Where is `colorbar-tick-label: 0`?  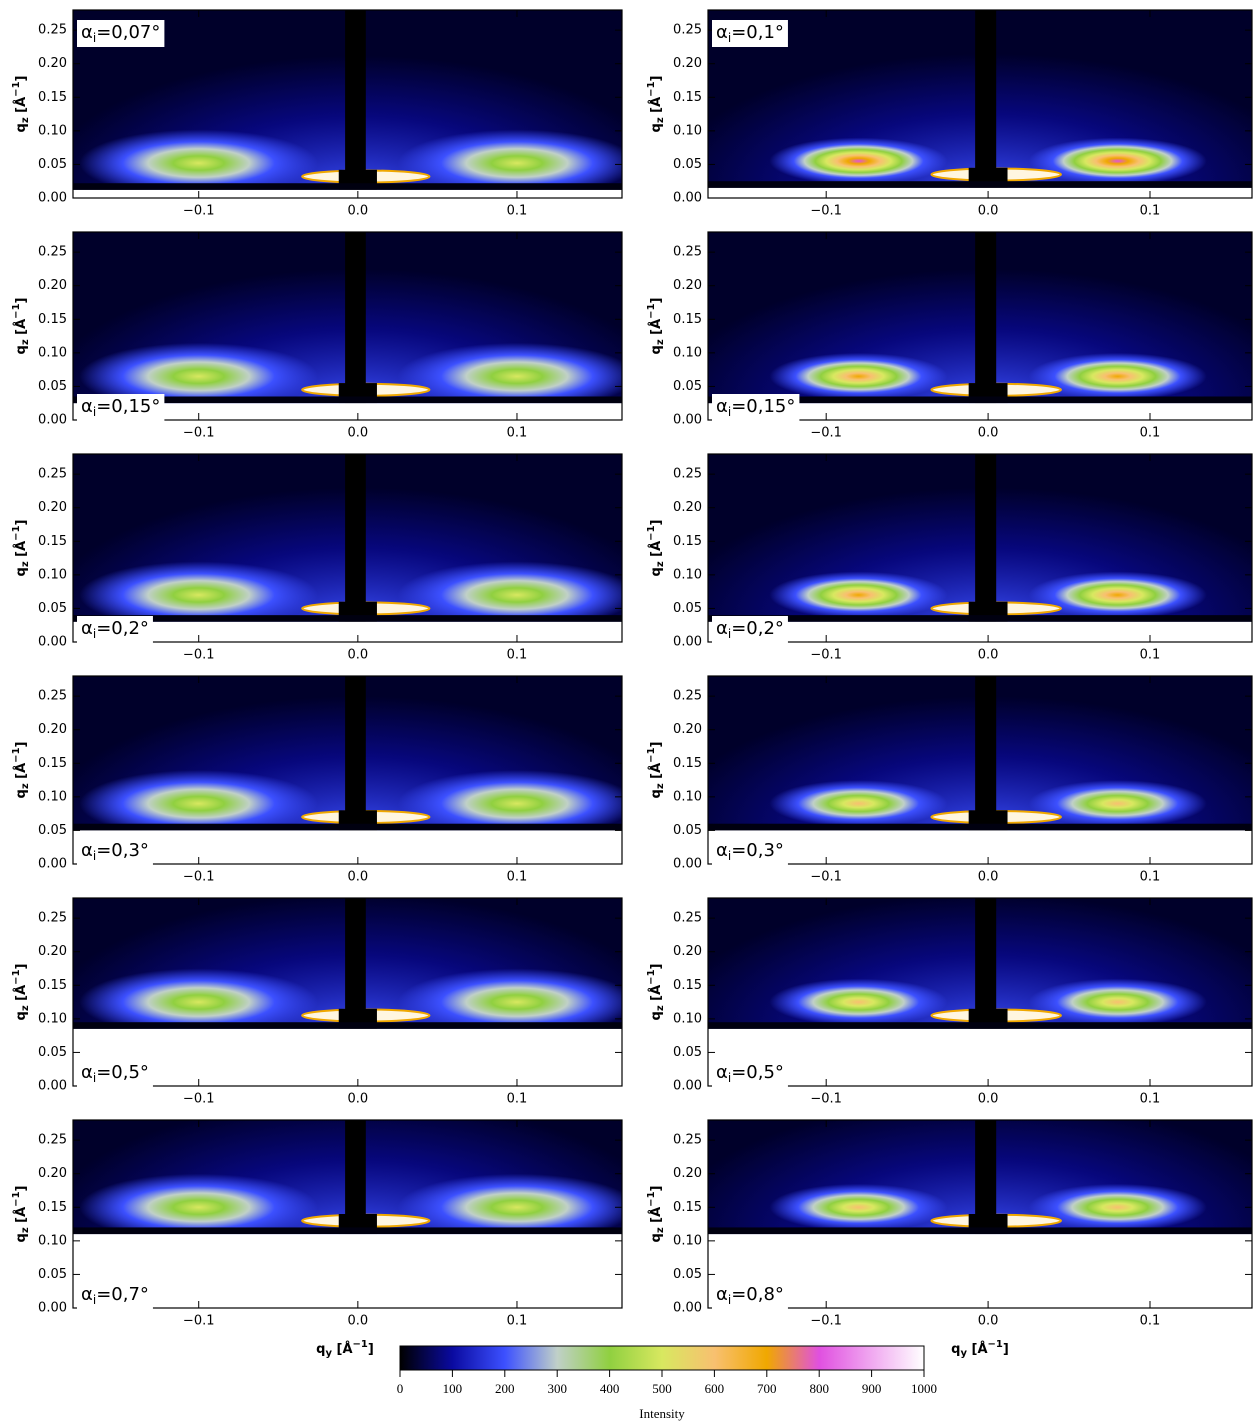 colorbar-tick-label: 0 is located at coordinates (400, 1388).